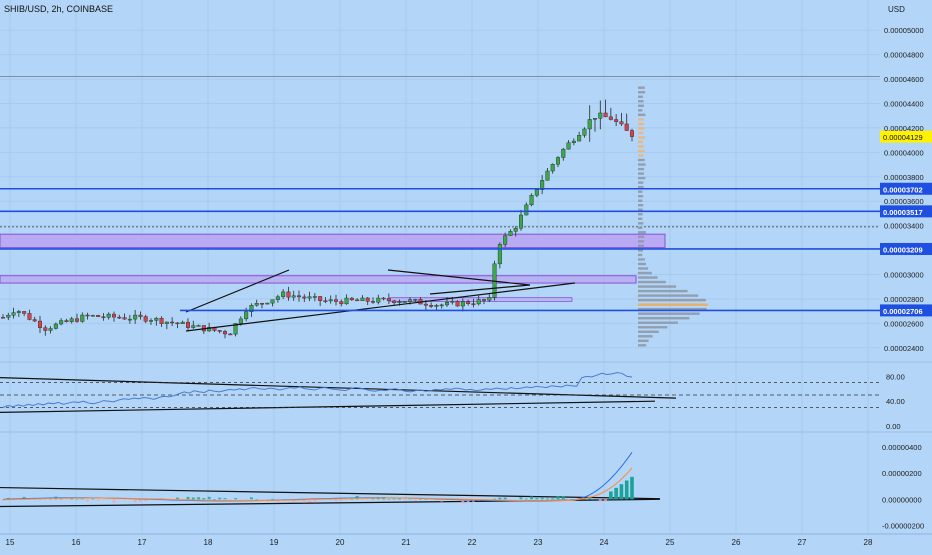  What do you see at coordinates (317, 478) in the screenshot?
I see `macd-pane` at bounding box center [317, 478].